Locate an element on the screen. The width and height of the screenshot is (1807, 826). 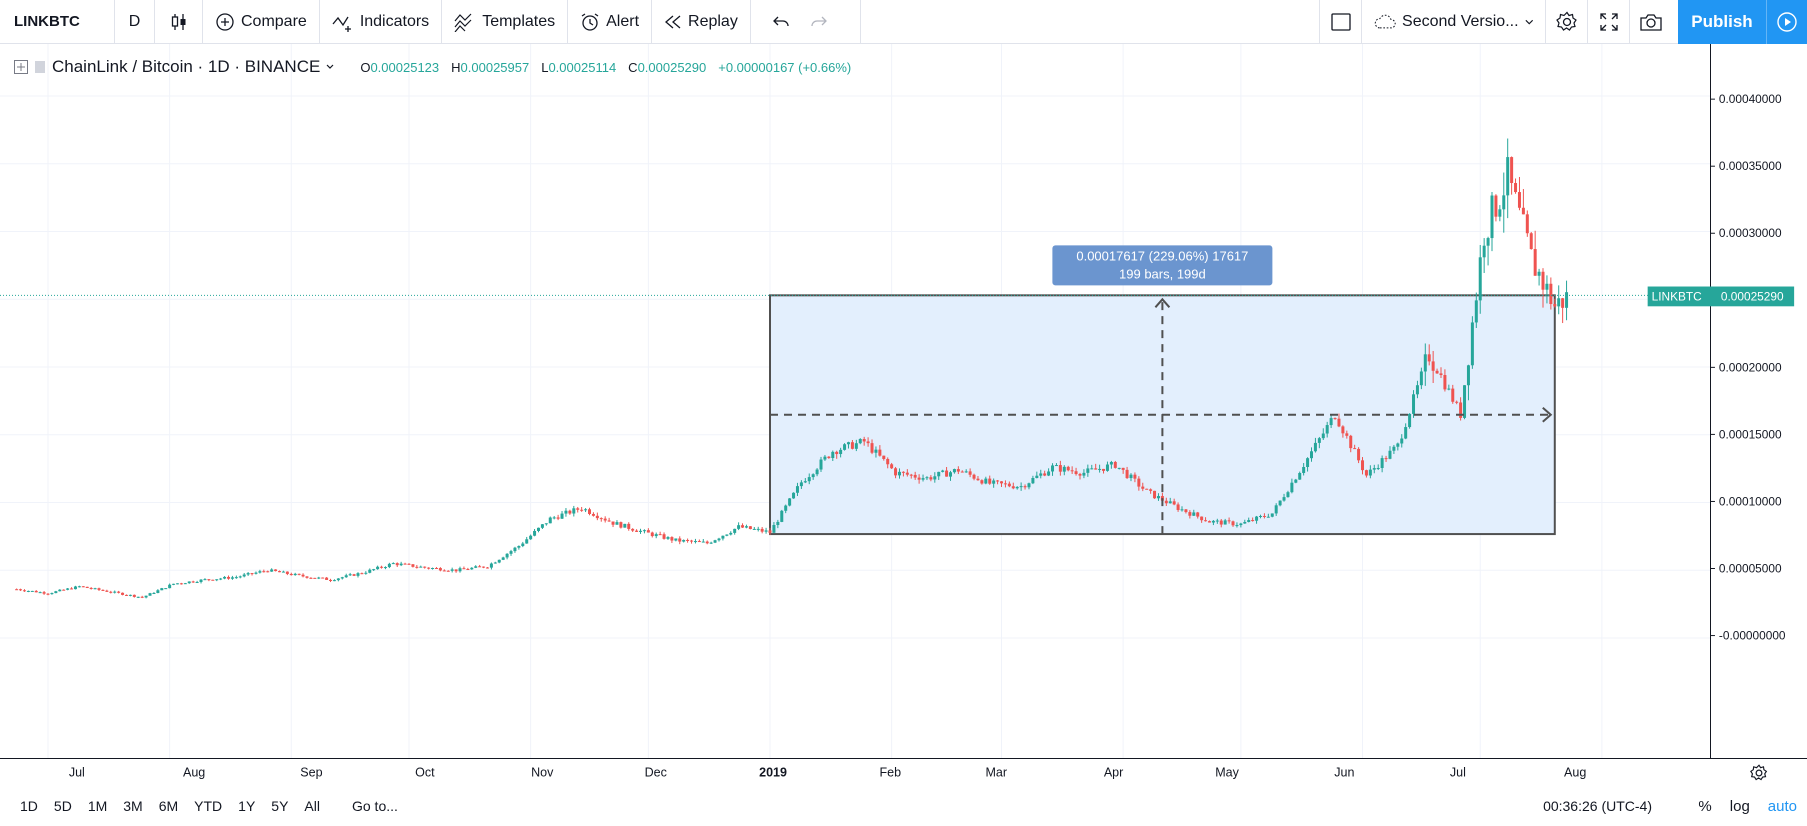
series-title: ChainLink / Bitcoin · 1D · BINANCE is located at coordinates (186, 66).